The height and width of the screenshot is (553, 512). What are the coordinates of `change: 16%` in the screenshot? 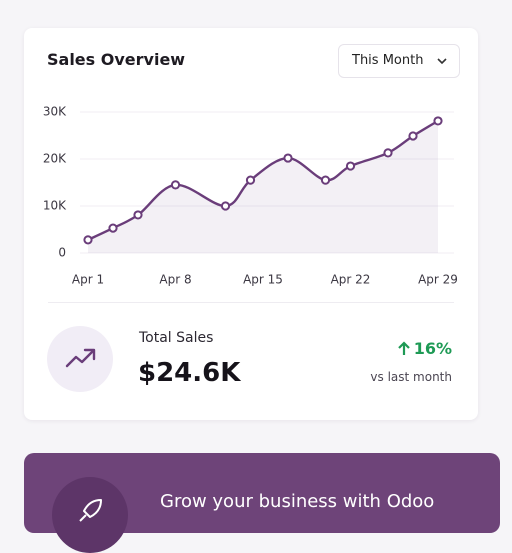 It's located at (424, 348).